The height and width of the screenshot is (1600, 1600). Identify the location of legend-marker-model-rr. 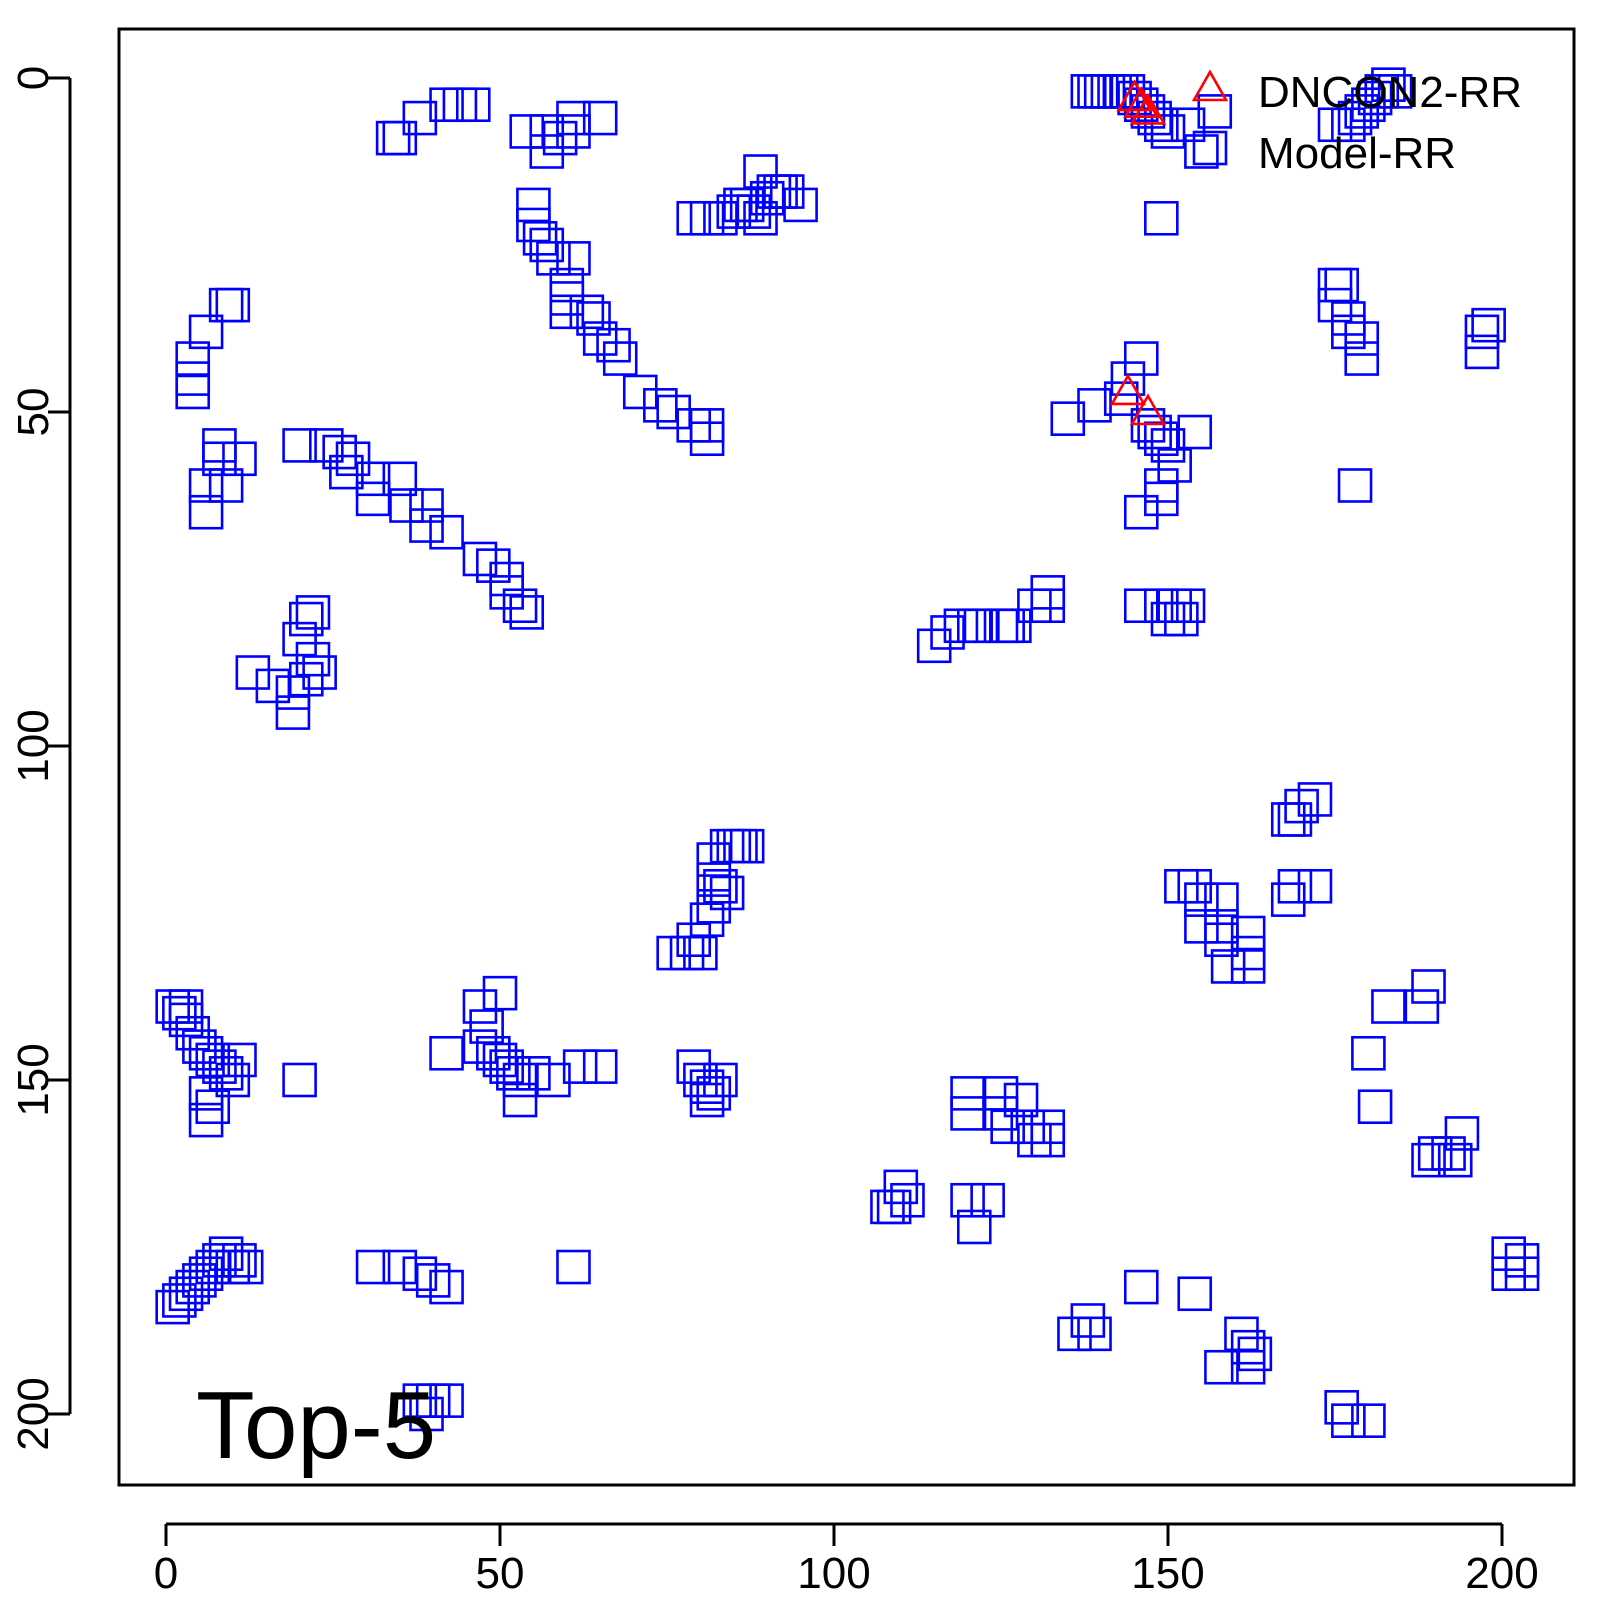
(1210, 148).